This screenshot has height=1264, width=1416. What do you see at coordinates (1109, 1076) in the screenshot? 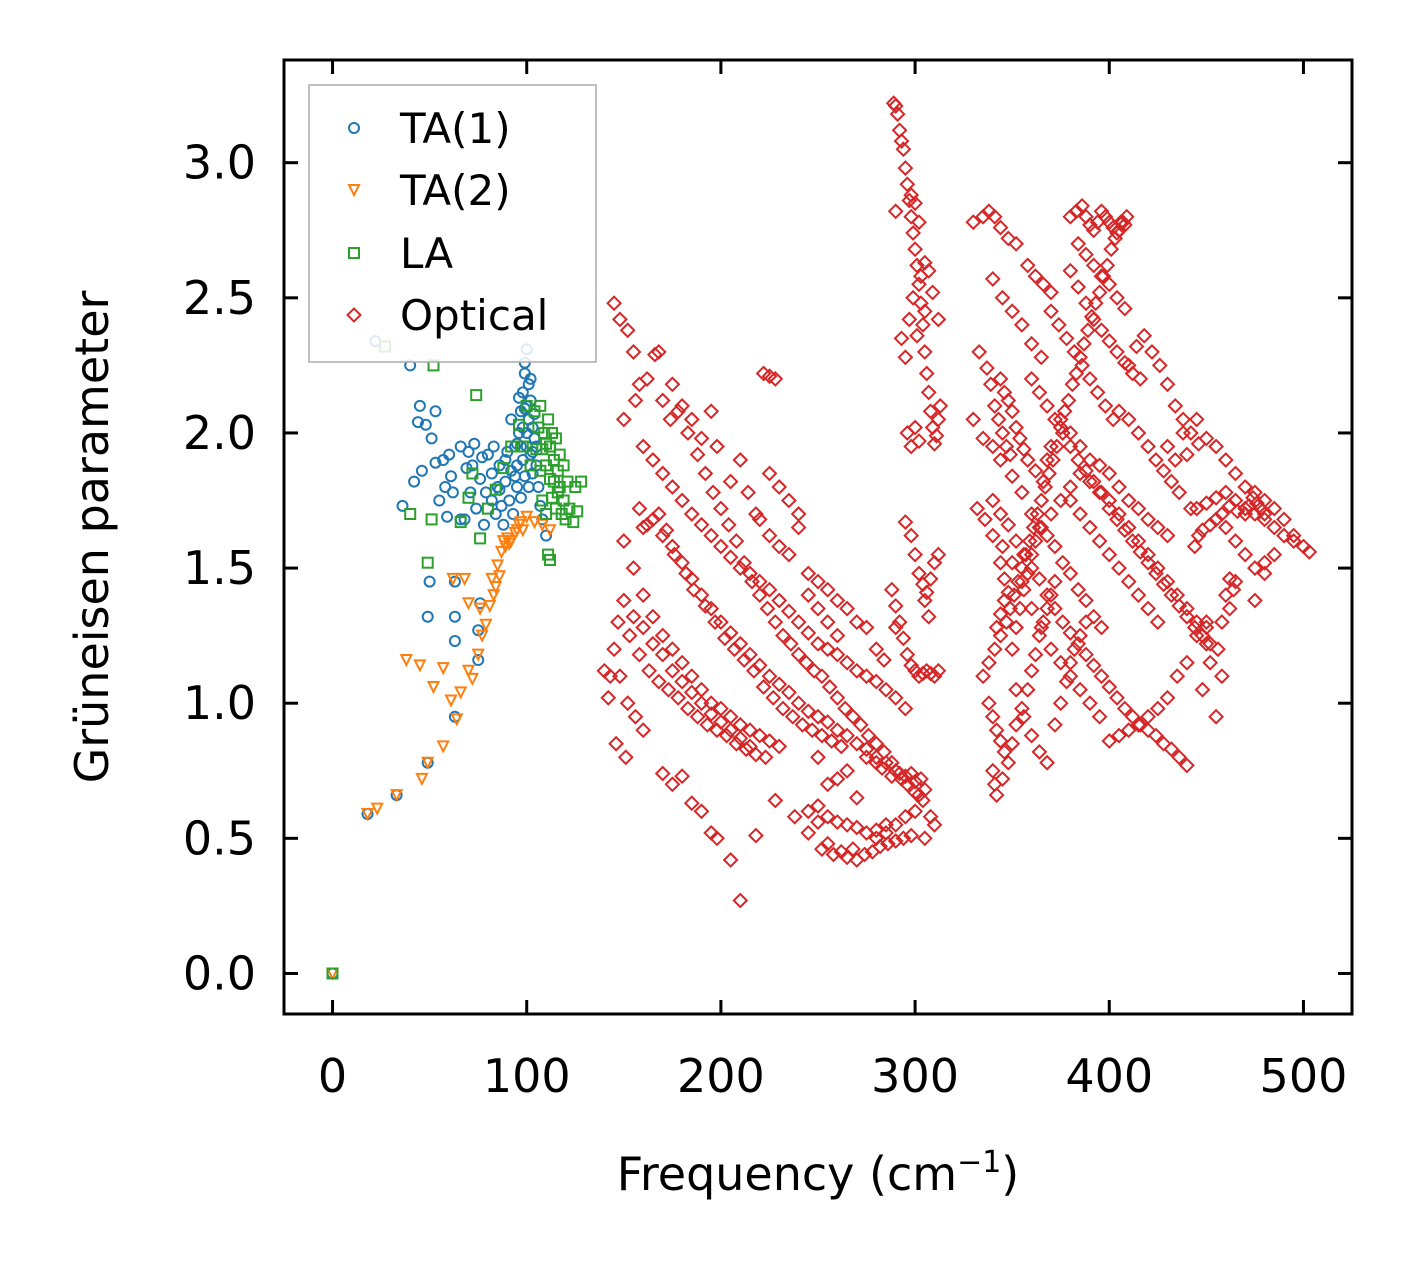
I see `x-tick-label: 400` at bounding box center [1109, 1076].